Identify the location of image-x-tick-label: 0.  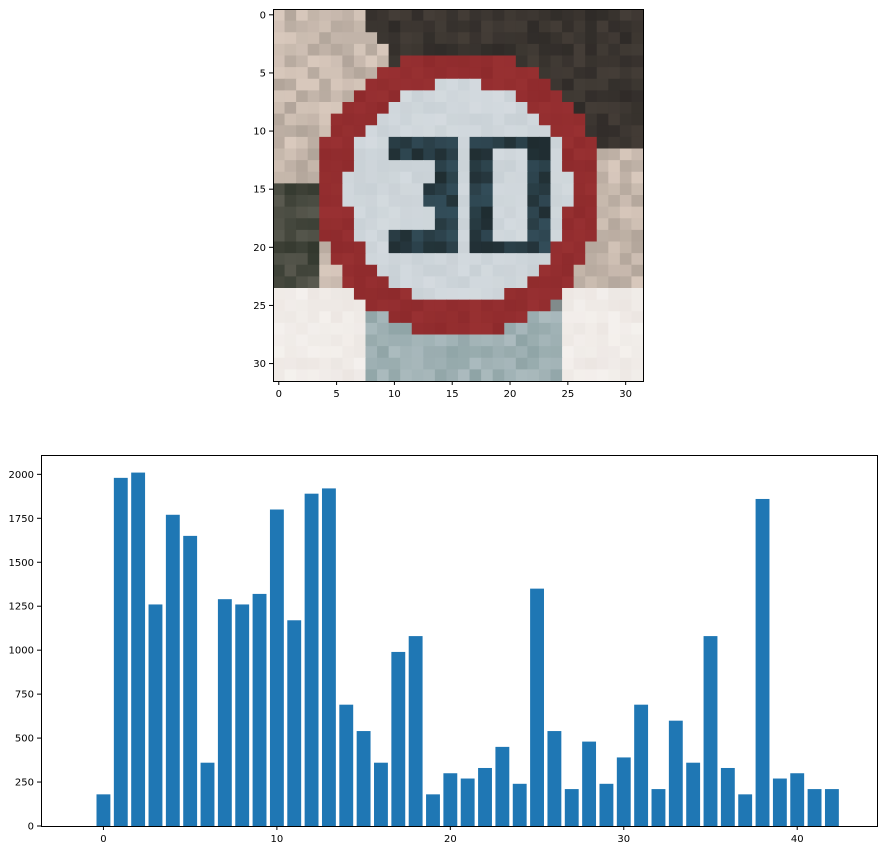
(279, 394).